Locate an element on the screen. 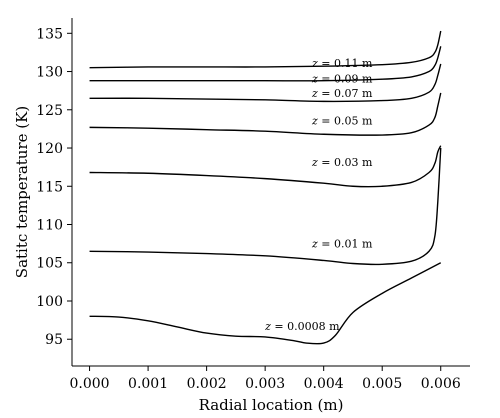 The image size is (500, 418). series-label-value: = 0.07 m is located at coordinates (345, 93).